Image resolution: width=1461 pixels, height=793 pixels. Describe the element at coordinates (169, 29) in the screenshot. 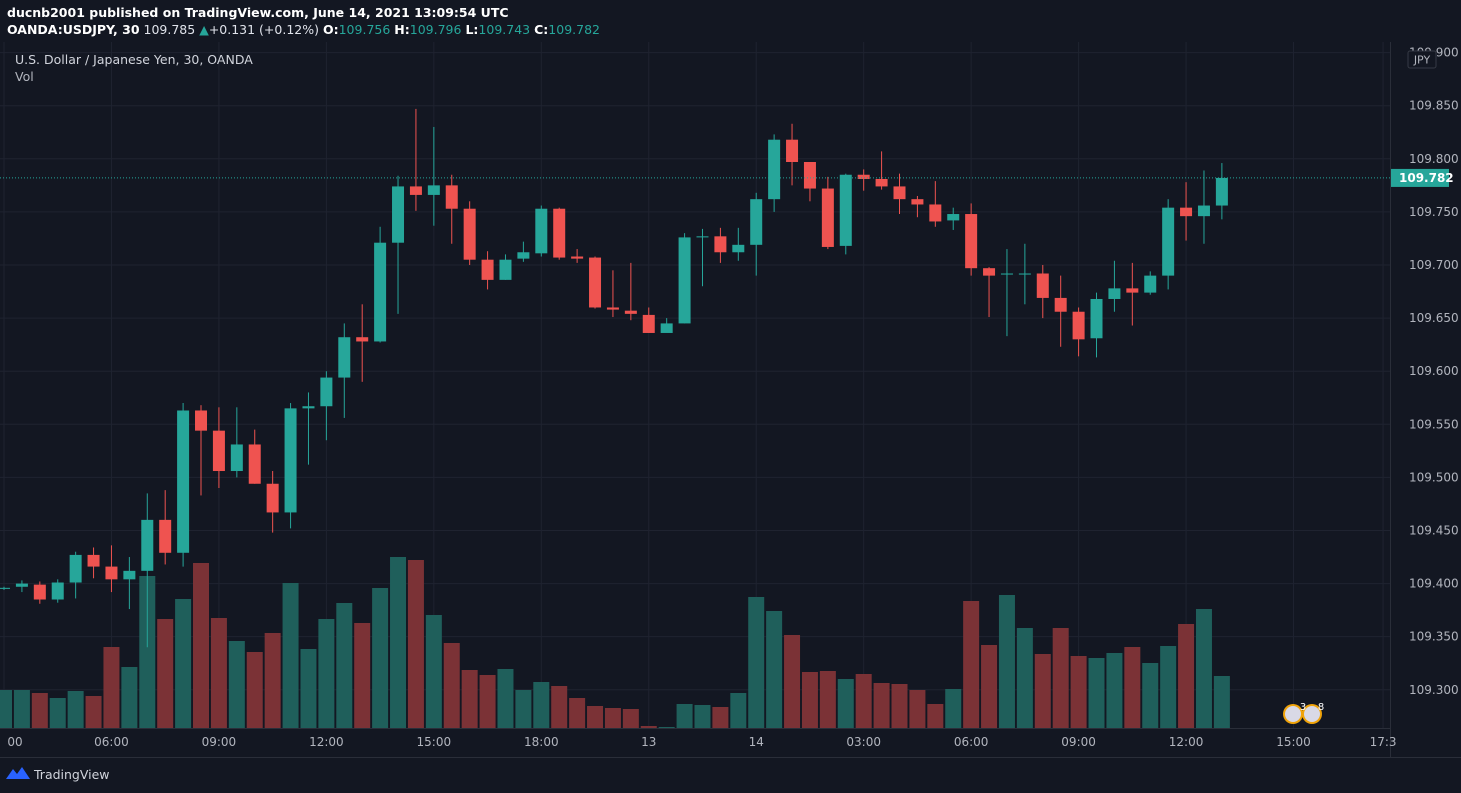

I see `price: 109.785` at that location.